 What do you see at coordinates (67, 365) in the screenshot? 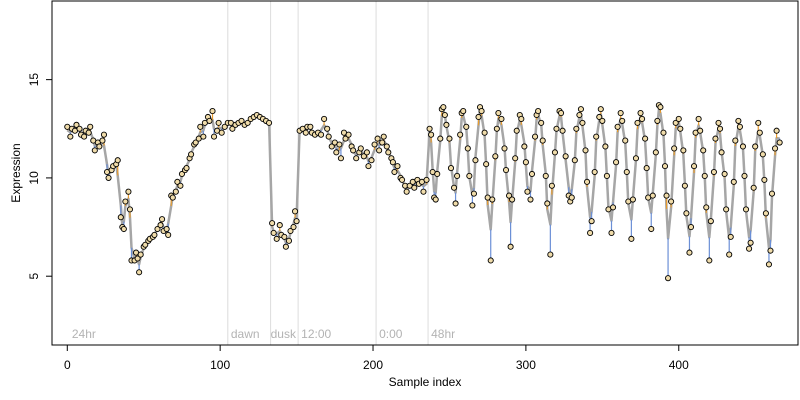
I see `x-tick-label: 0` at bounding box center [67, 365].